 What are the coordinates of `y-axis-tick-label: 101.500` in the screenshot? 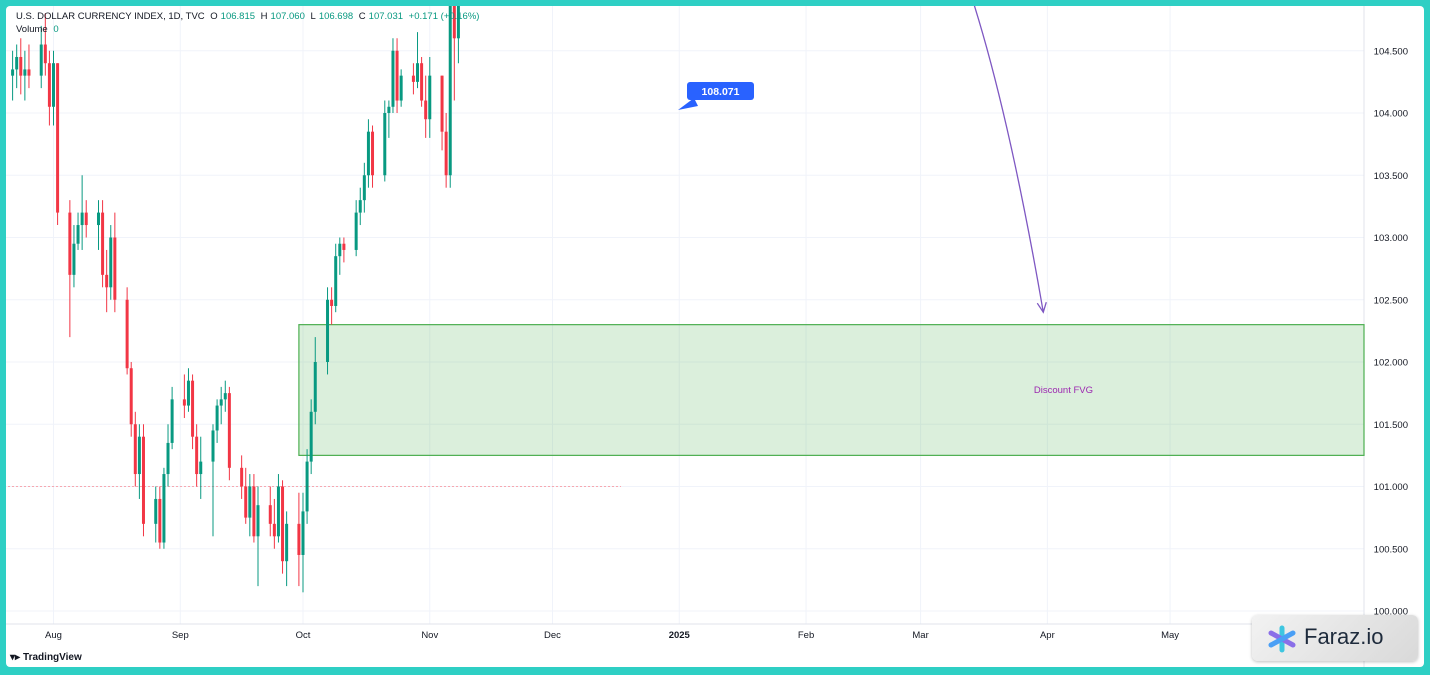 It's located at (1391, 425).